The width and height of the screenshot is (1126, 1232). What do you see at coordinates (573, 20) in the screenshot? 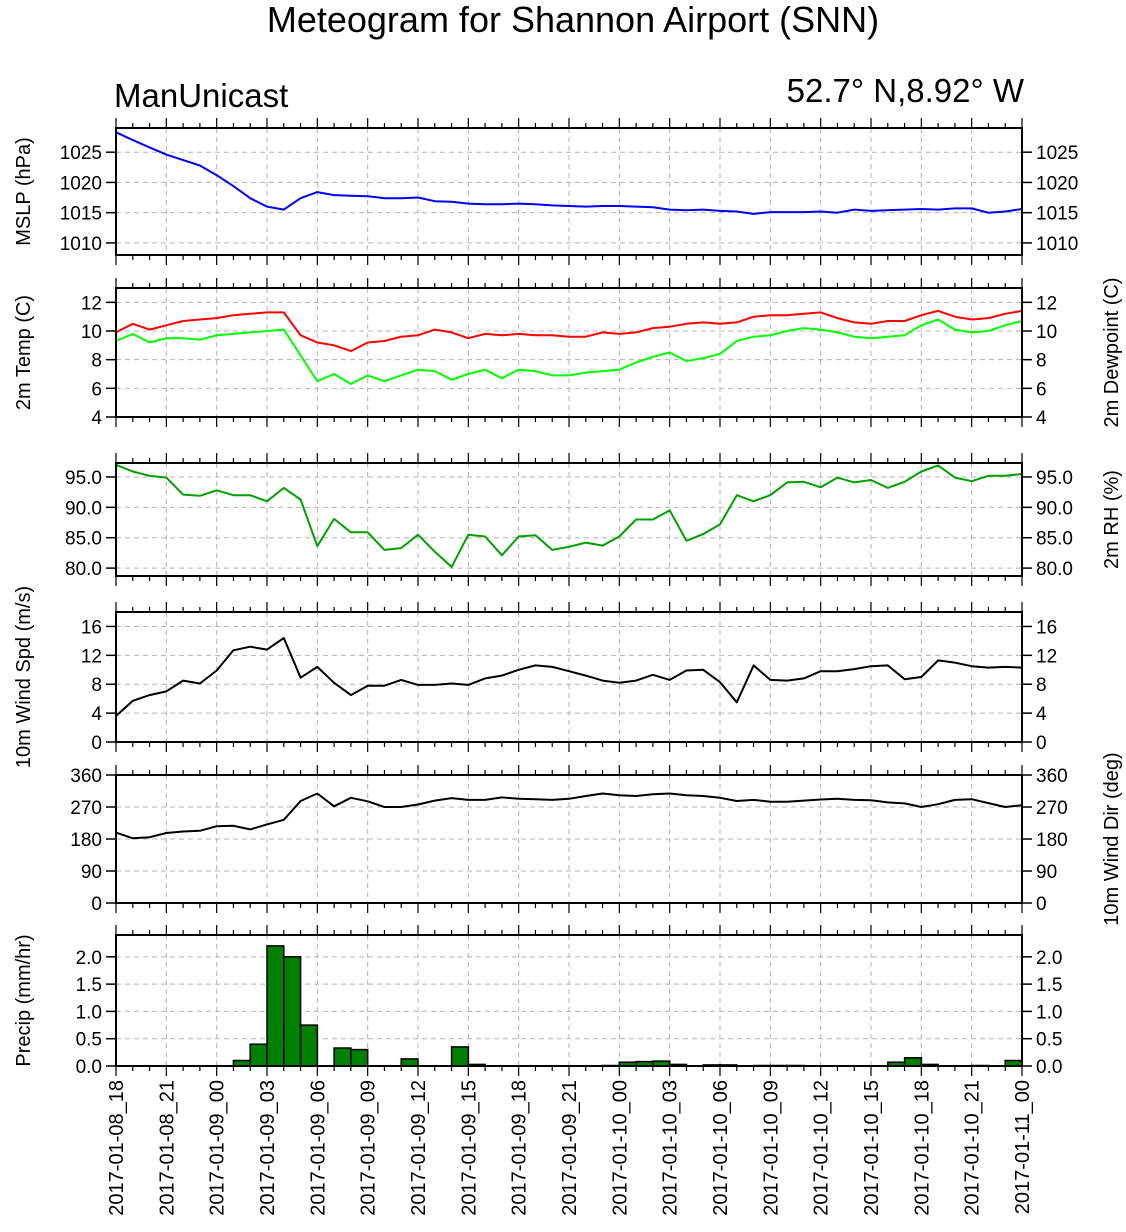
I see `chart-title: Meteogram for Shannon Airport (SNN)` at bounding box center [573, 20].